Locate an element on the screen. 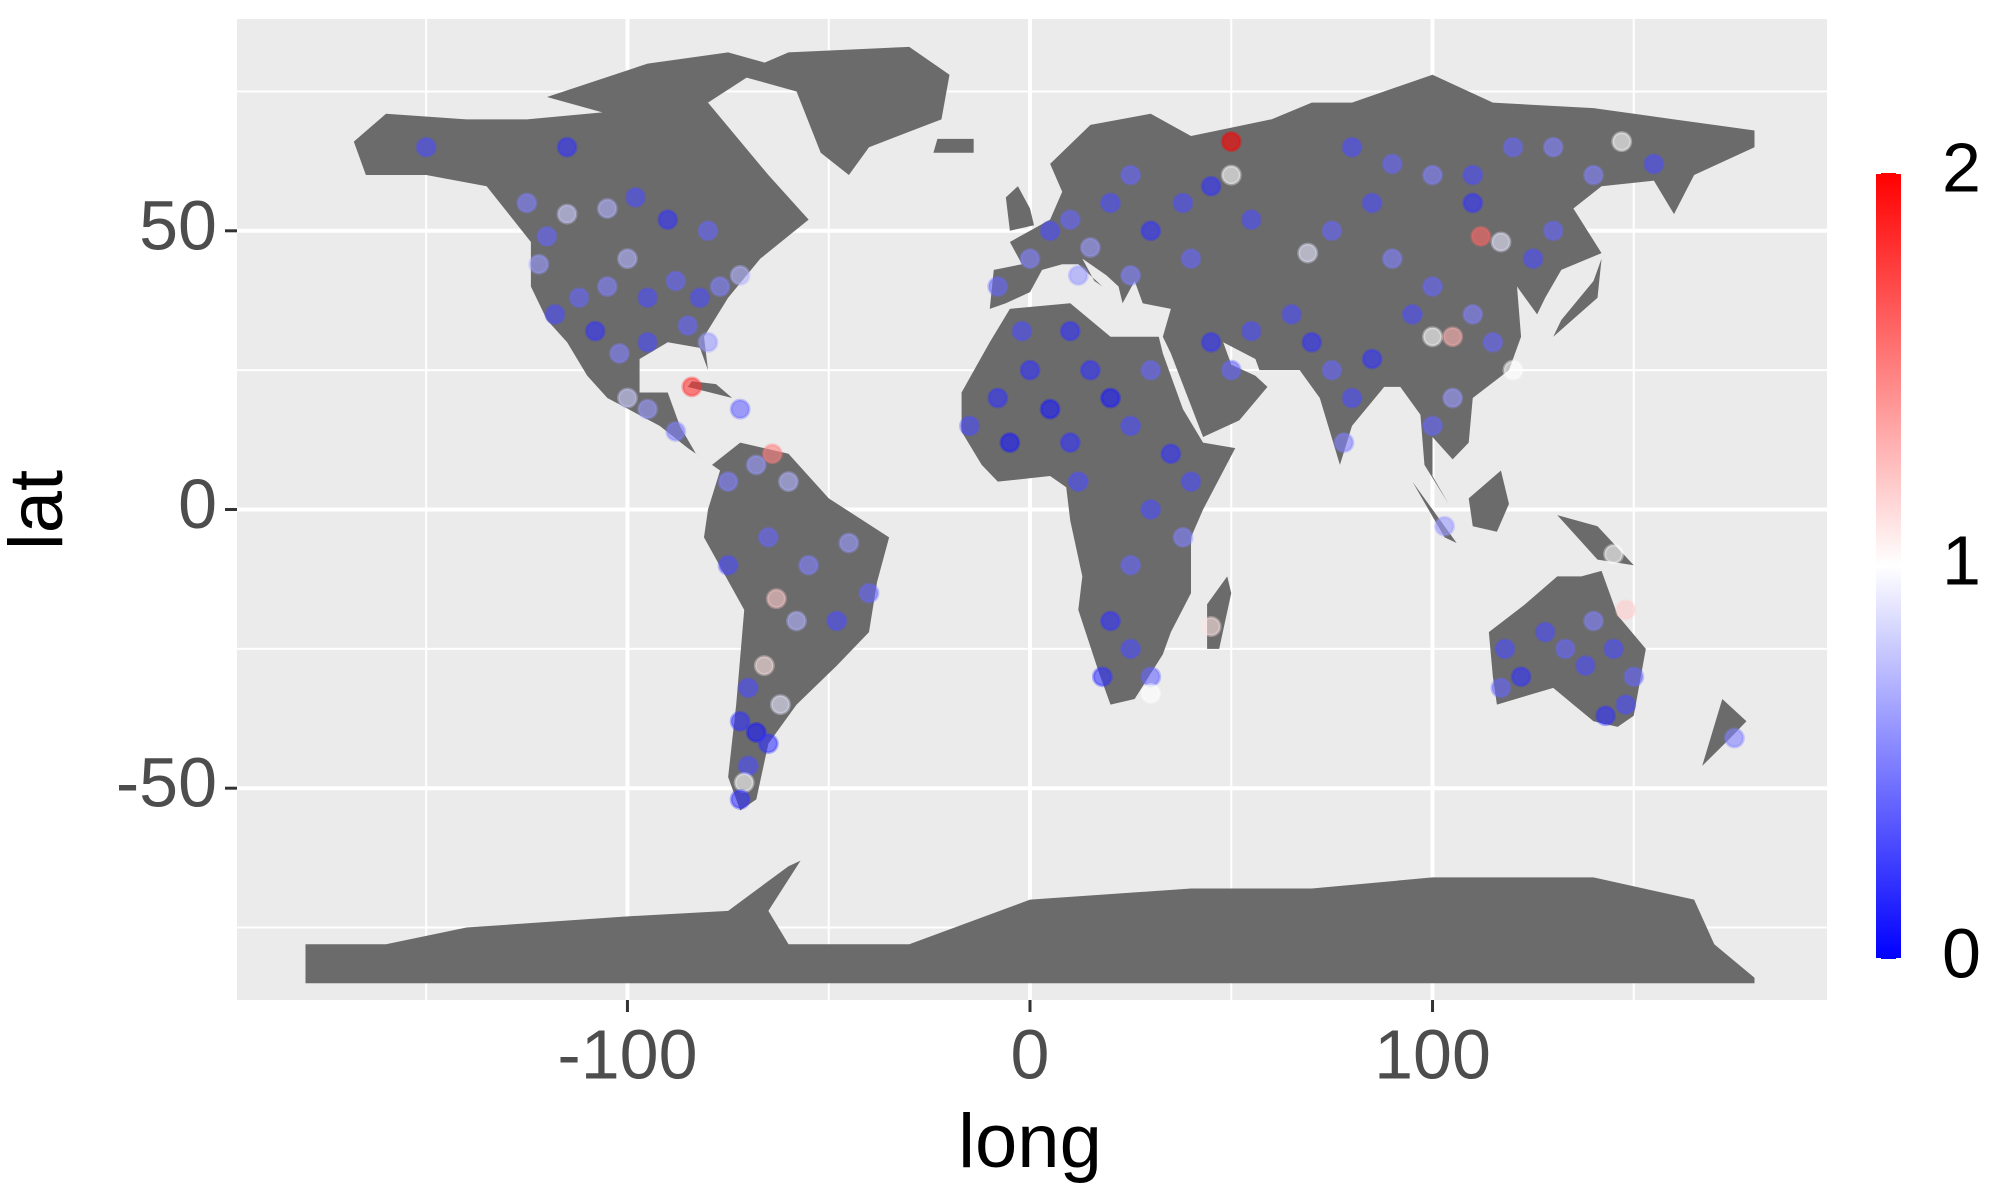  antarctica is located at coordinates (1030, 922).